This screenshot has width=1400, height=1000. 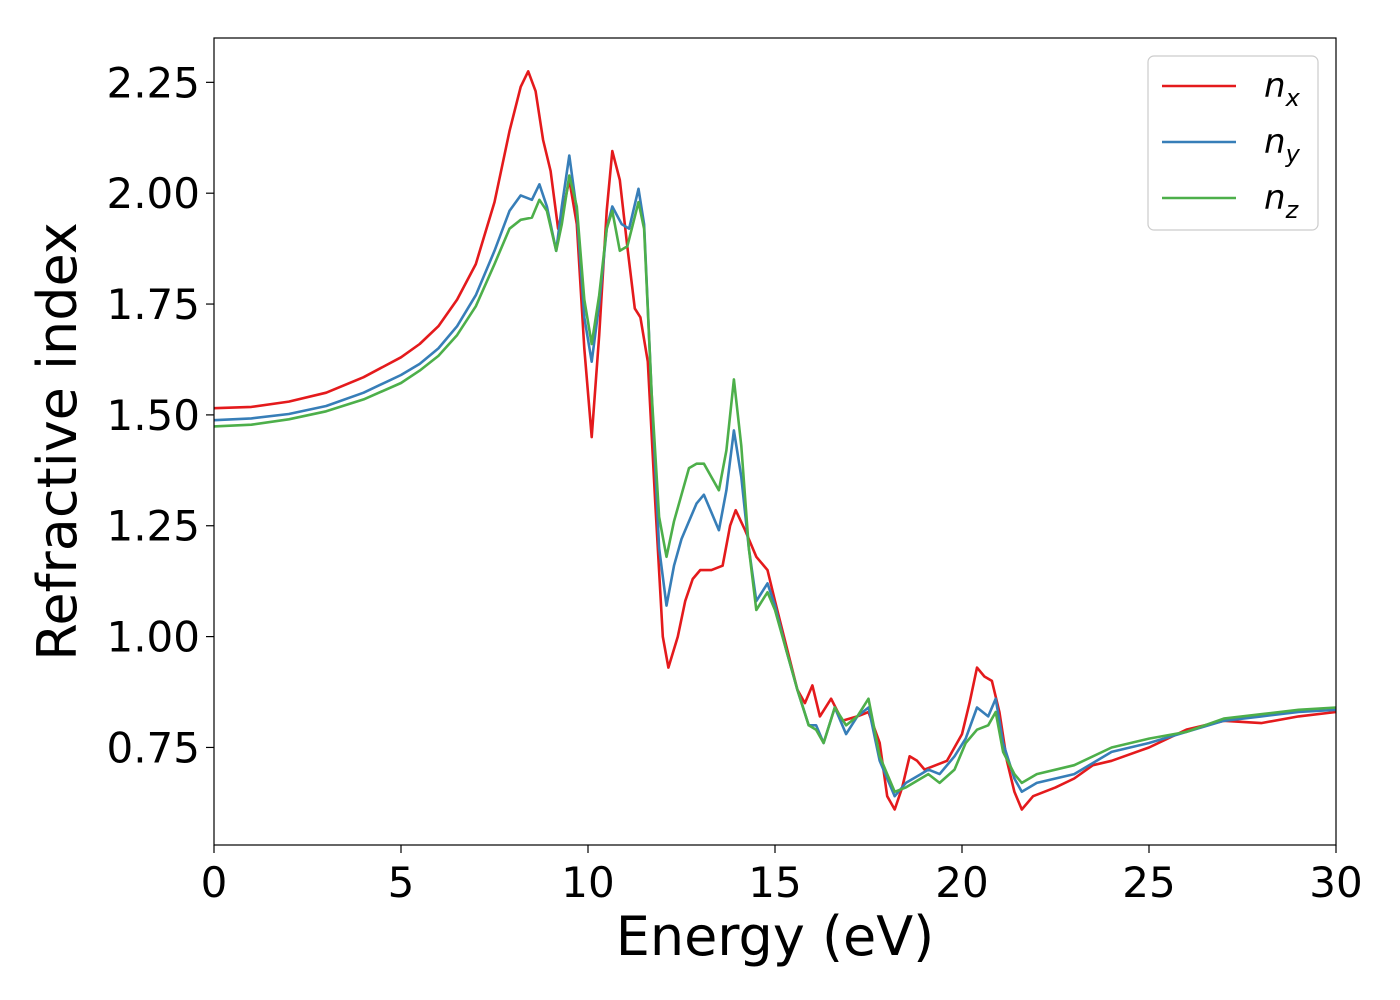 I want to click on x-tick-label: 0, so click(x=214, y=882).